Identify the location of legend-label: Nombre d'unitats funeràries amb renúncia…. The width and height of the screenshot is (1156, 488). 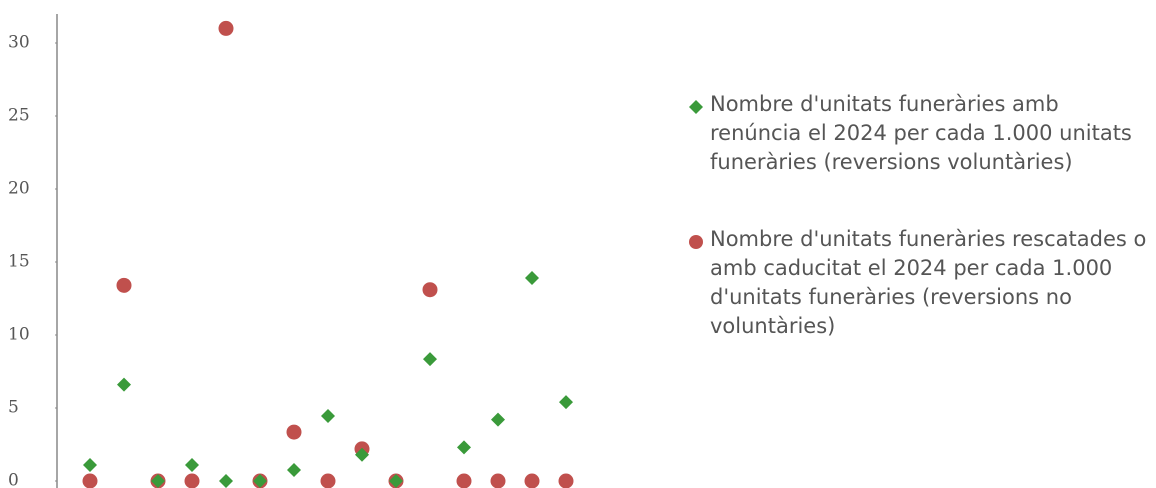
(921, 133).